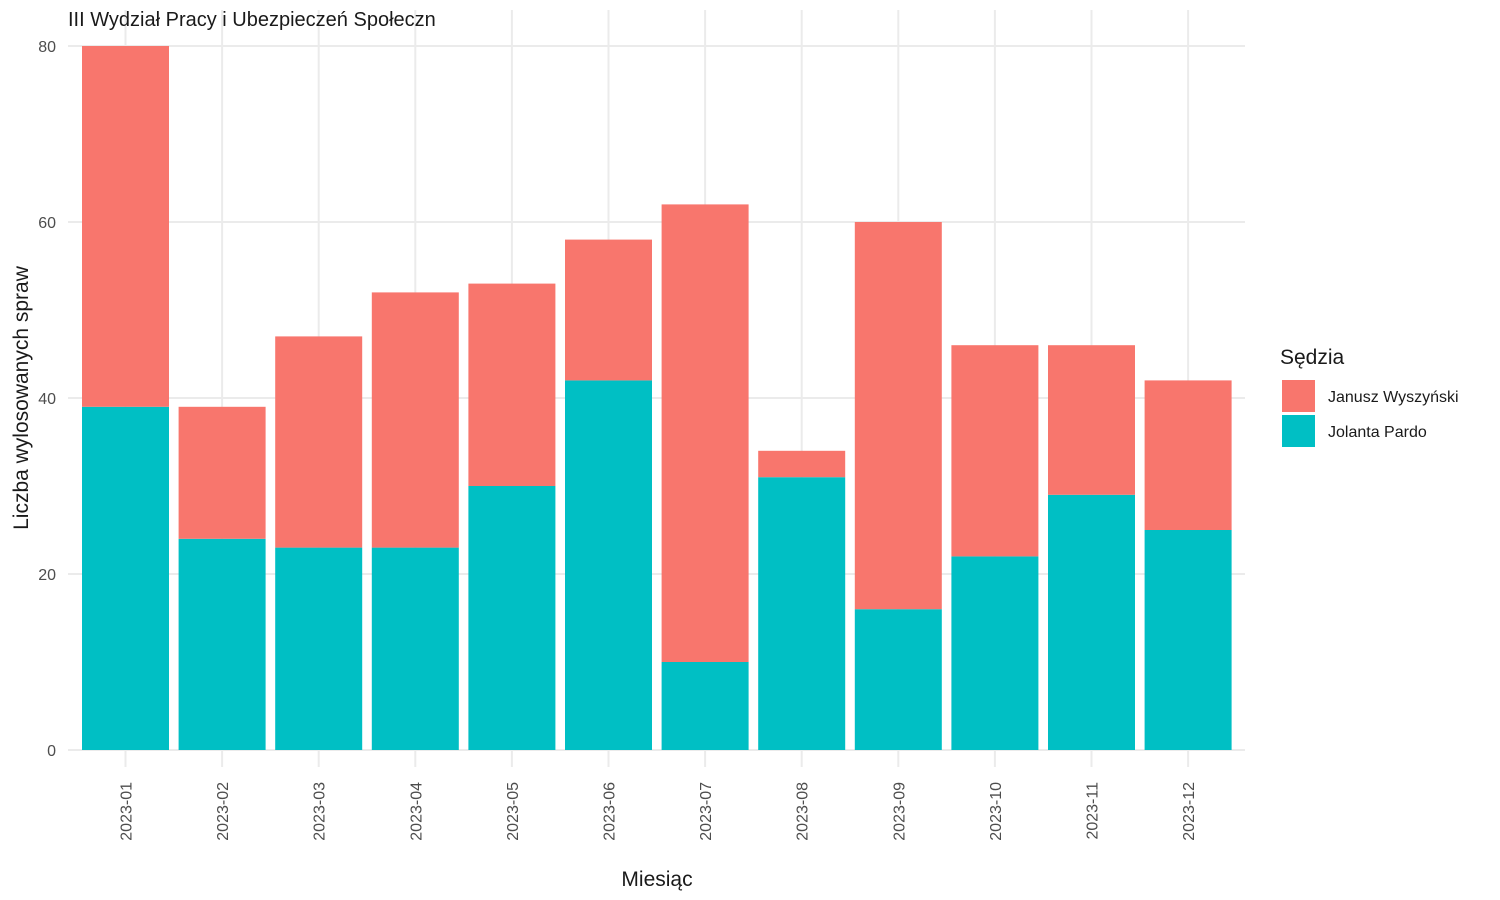 This screenshot has height=900, width=1500. Describe the element at coordinates (320, 811) in the screenshot. I see `x-tick-label: 2023-03` at that location.